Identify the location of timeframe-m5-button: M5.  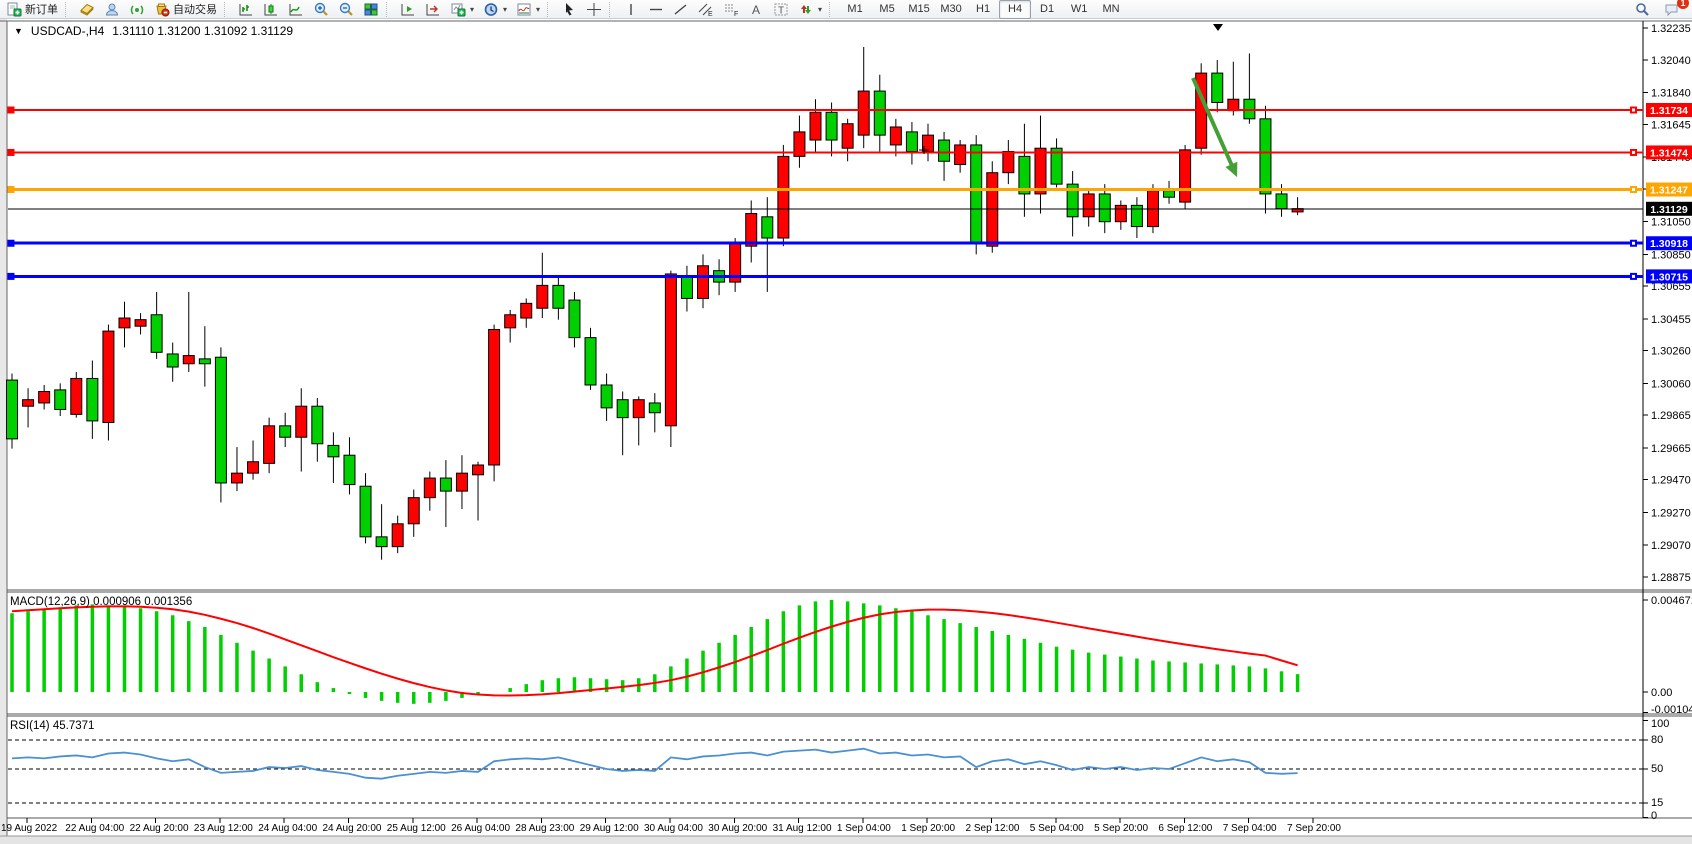
(887, 9).